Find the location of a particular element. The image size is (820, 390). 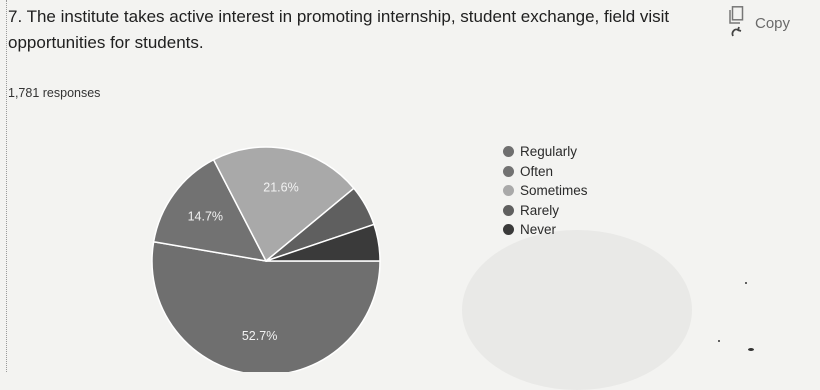

legend-item-regularly: Regularly is located at coordinates (545, 152).